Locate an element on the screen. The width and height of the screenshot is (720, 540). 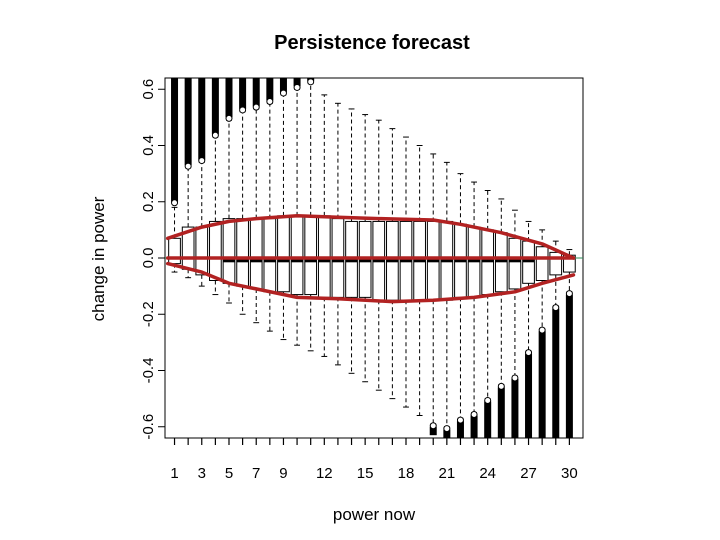
y-tick-label: -0.2 is located at coordinates (148, 314).